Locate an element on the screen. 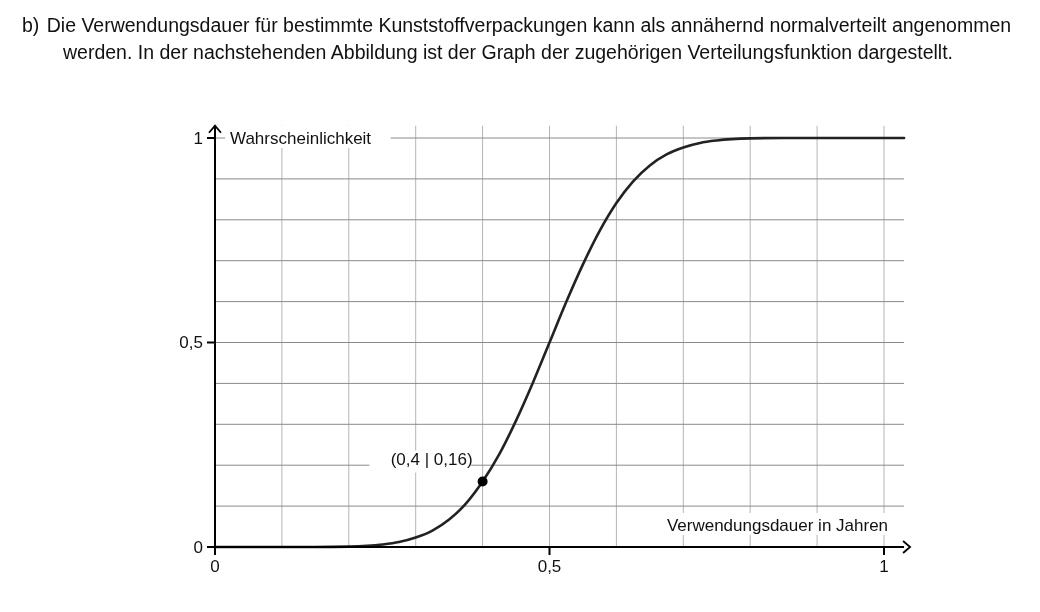 The image size is (1040, 612). y-tick-label: 1 is located at coordinates (198, 138).